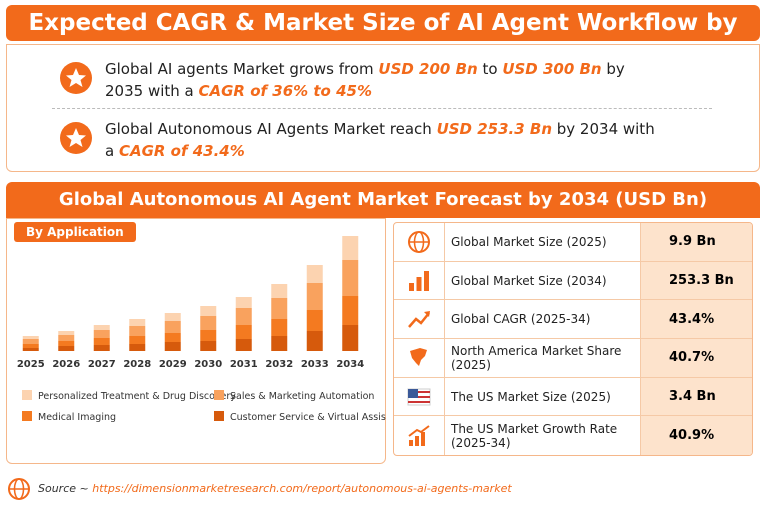 Image resolution: width=768 pixels, height=512 pixels. Describe the element at coordinates (428, 69) in the screenshot. I see `highlight-emphasis: USD 200 Bn` at that location.